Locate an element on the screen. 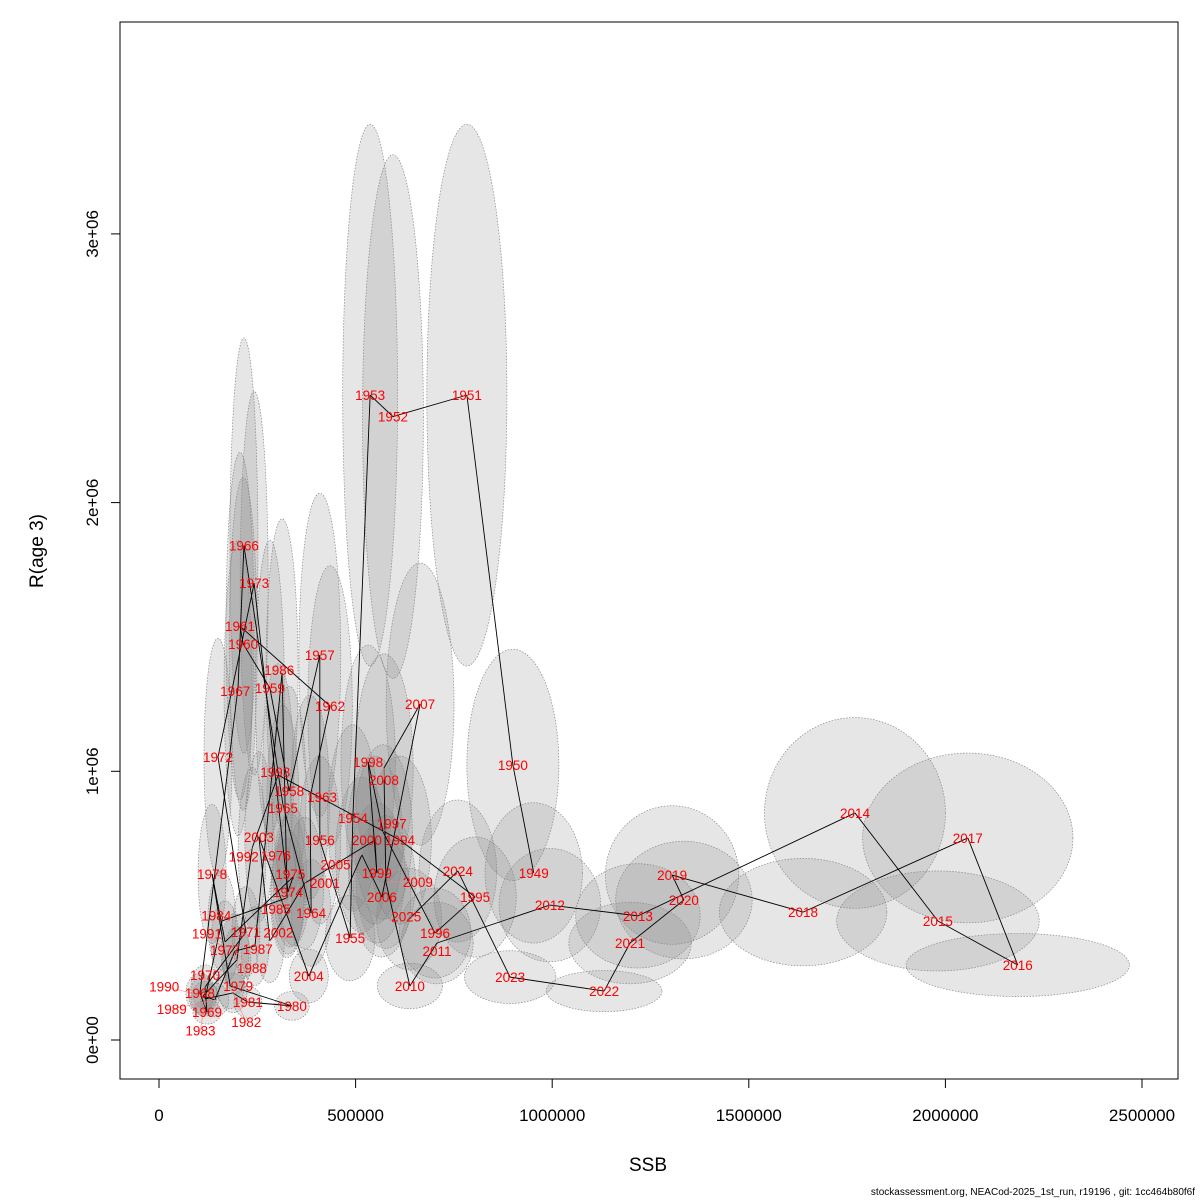  segment-2016-2017 is located at coordinates (993, 901).